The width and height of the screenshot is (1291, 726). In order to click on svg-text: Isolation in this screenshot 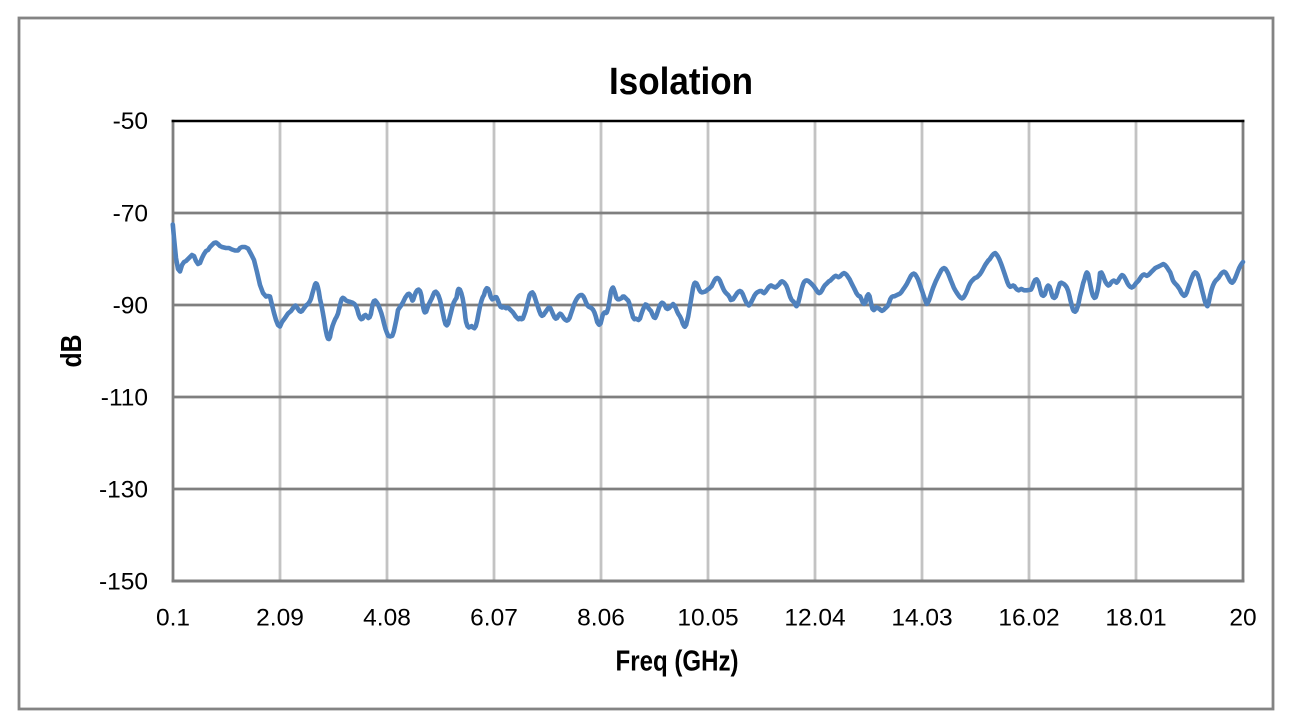, I will do `click(681, 82)`.